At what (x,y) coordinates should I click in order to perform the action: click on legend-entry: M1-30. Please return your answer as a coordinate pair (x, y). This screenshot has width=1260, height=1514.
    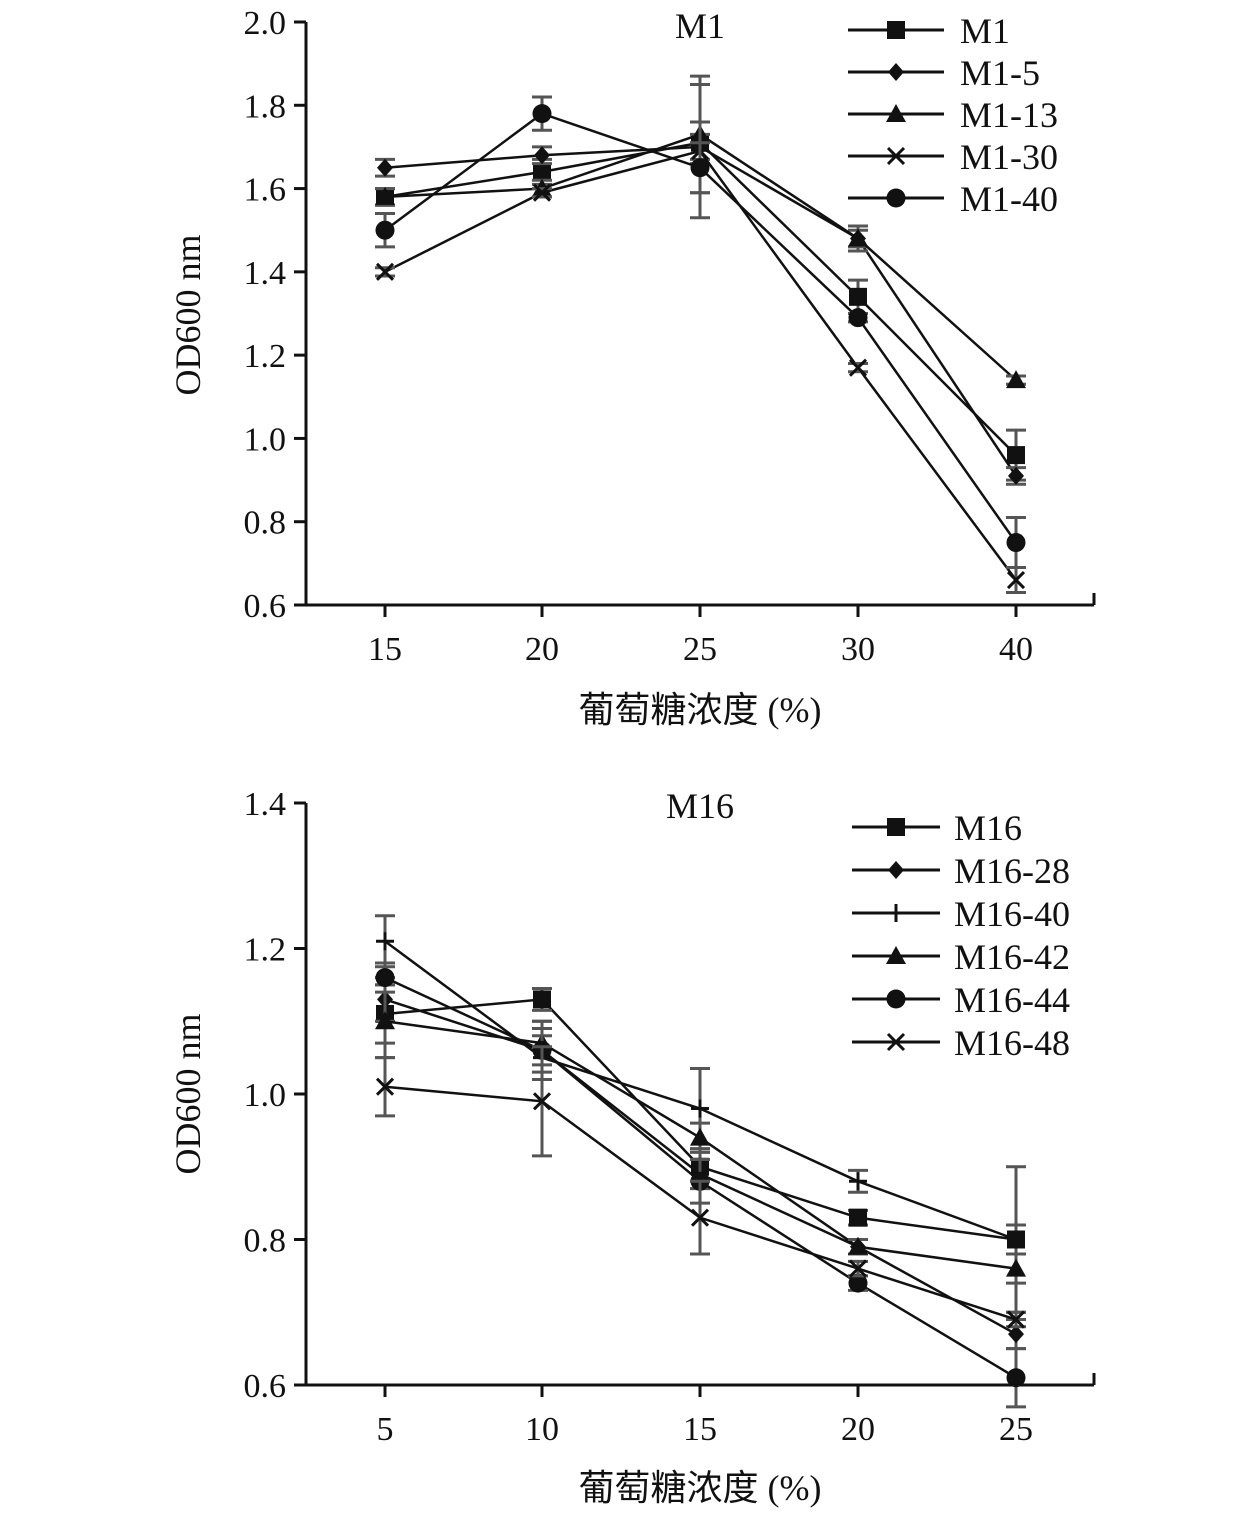
    Looking at the image, I should click on (953, 157).